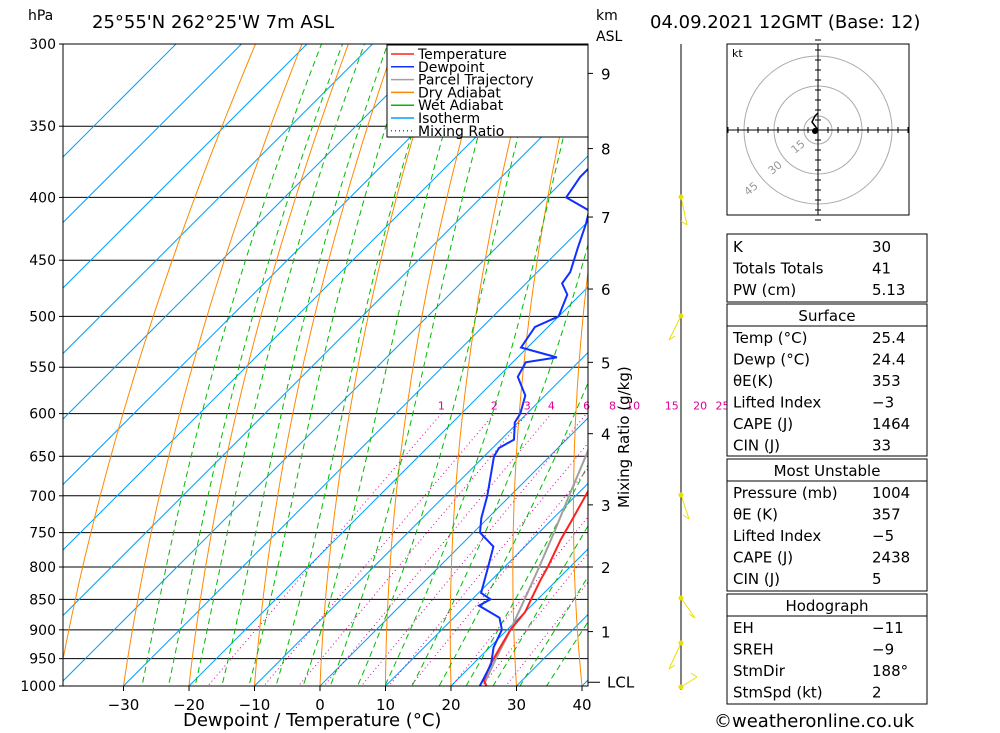  I want to click on surface-box, so click(827, 380).